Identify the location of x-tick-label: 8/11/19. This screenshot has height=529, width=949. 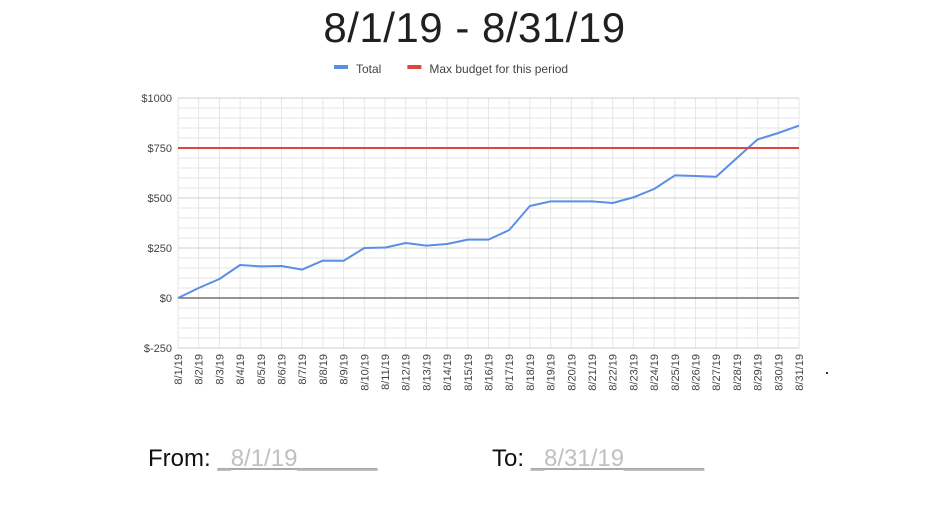
(386, 372).